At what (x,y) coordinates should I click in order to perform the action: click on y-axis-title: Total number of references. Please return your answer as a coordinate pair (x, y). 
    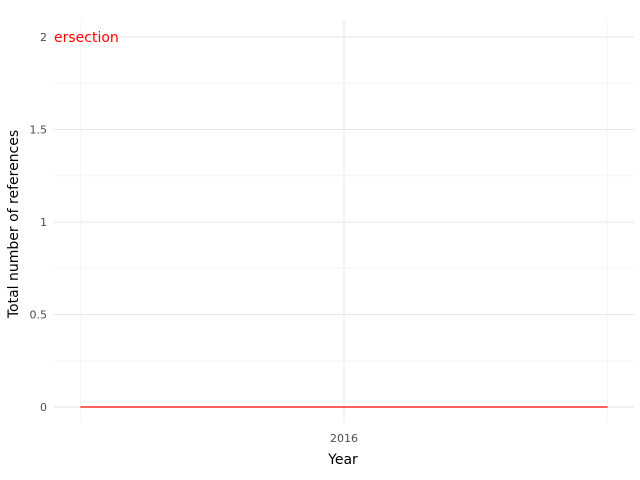
    Looking at the image, I should click on (14, 224).